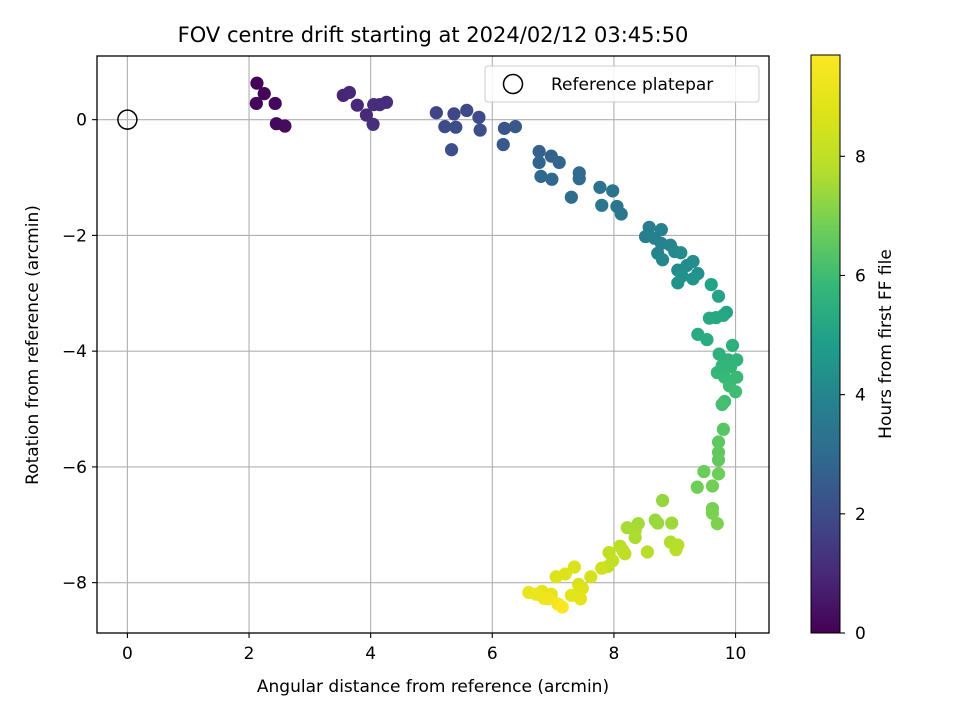  I want to click on legend-box, so click(622, 84).